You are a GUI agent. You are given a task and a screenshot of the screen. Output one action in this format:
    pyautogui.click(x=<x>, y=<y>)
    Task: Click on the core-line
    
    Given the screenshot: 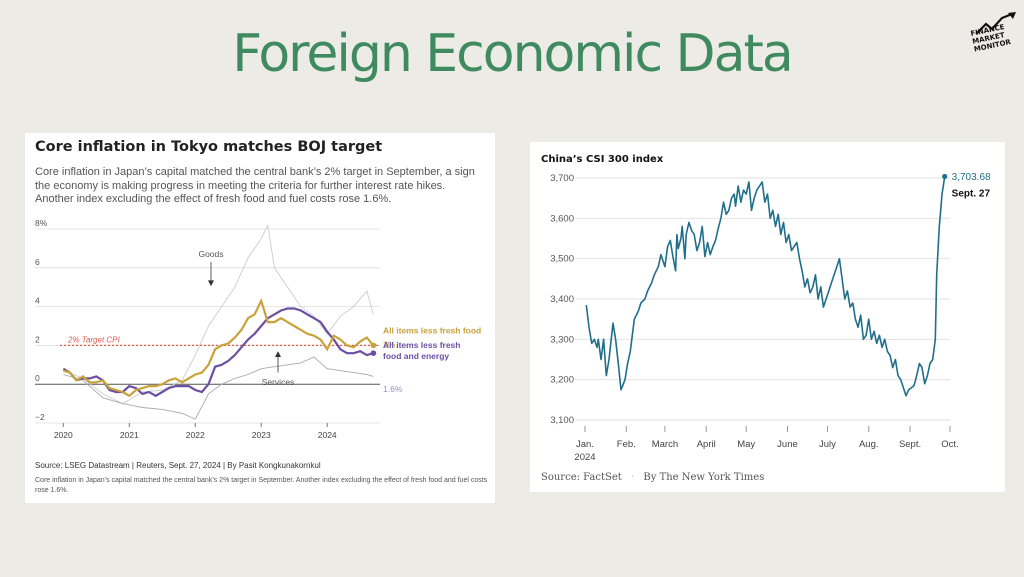 What is the action you would take?
    pyautogui.click(x=218, y=347)
    